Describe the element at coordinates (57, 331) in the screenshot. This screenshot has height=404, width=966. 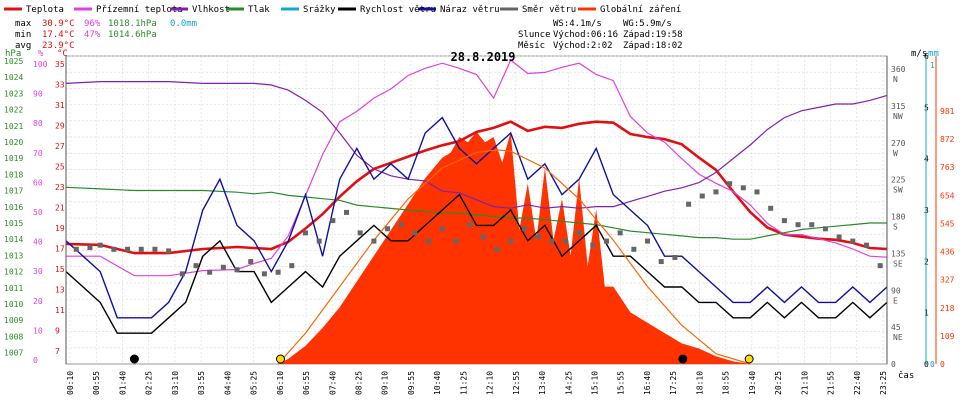
I see `degc-tick-label: 9` at that location.